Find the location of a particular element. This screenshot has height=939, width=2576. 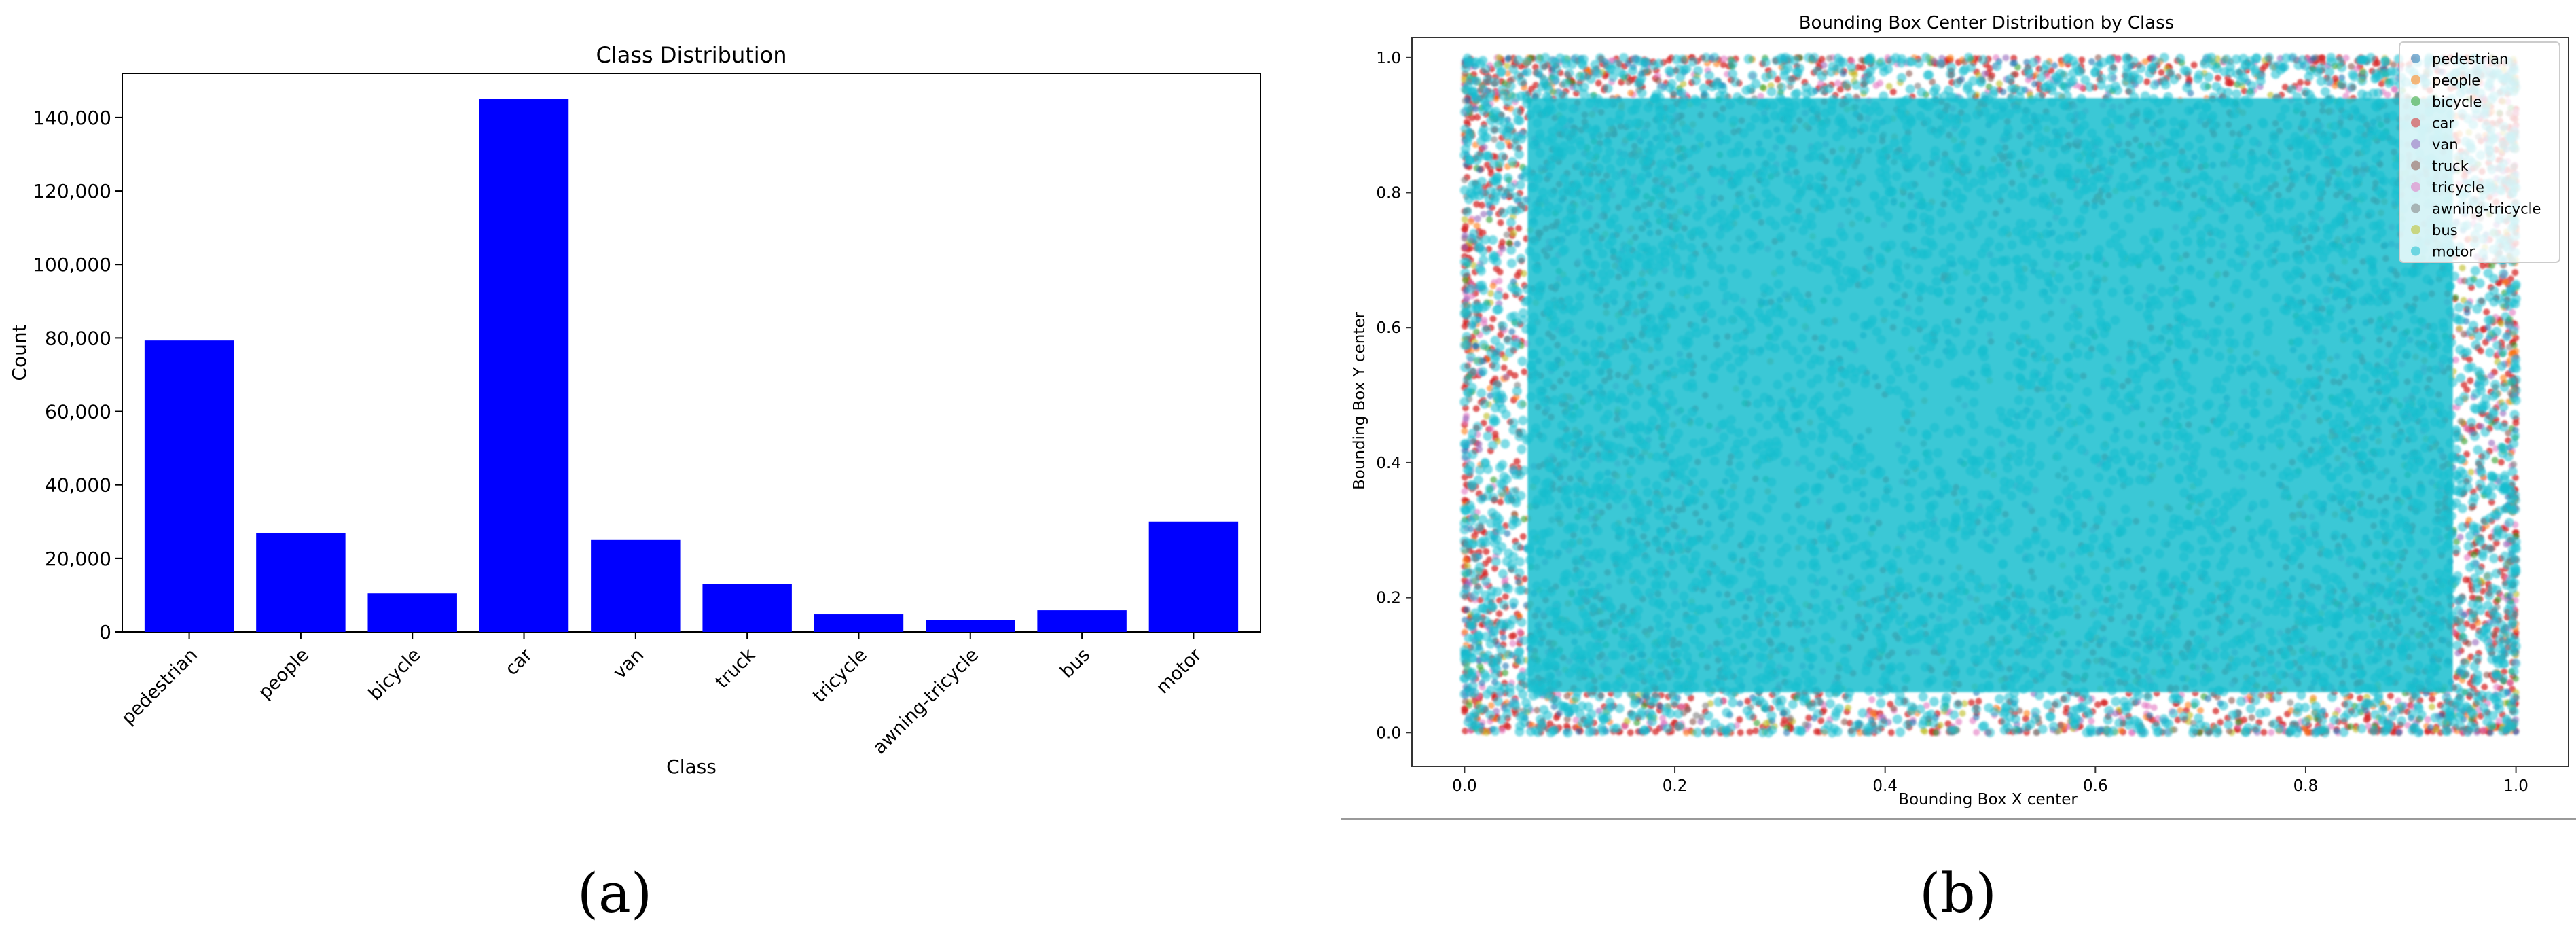

y-tick-label: 120,000 is located at coordinates (72, 191).